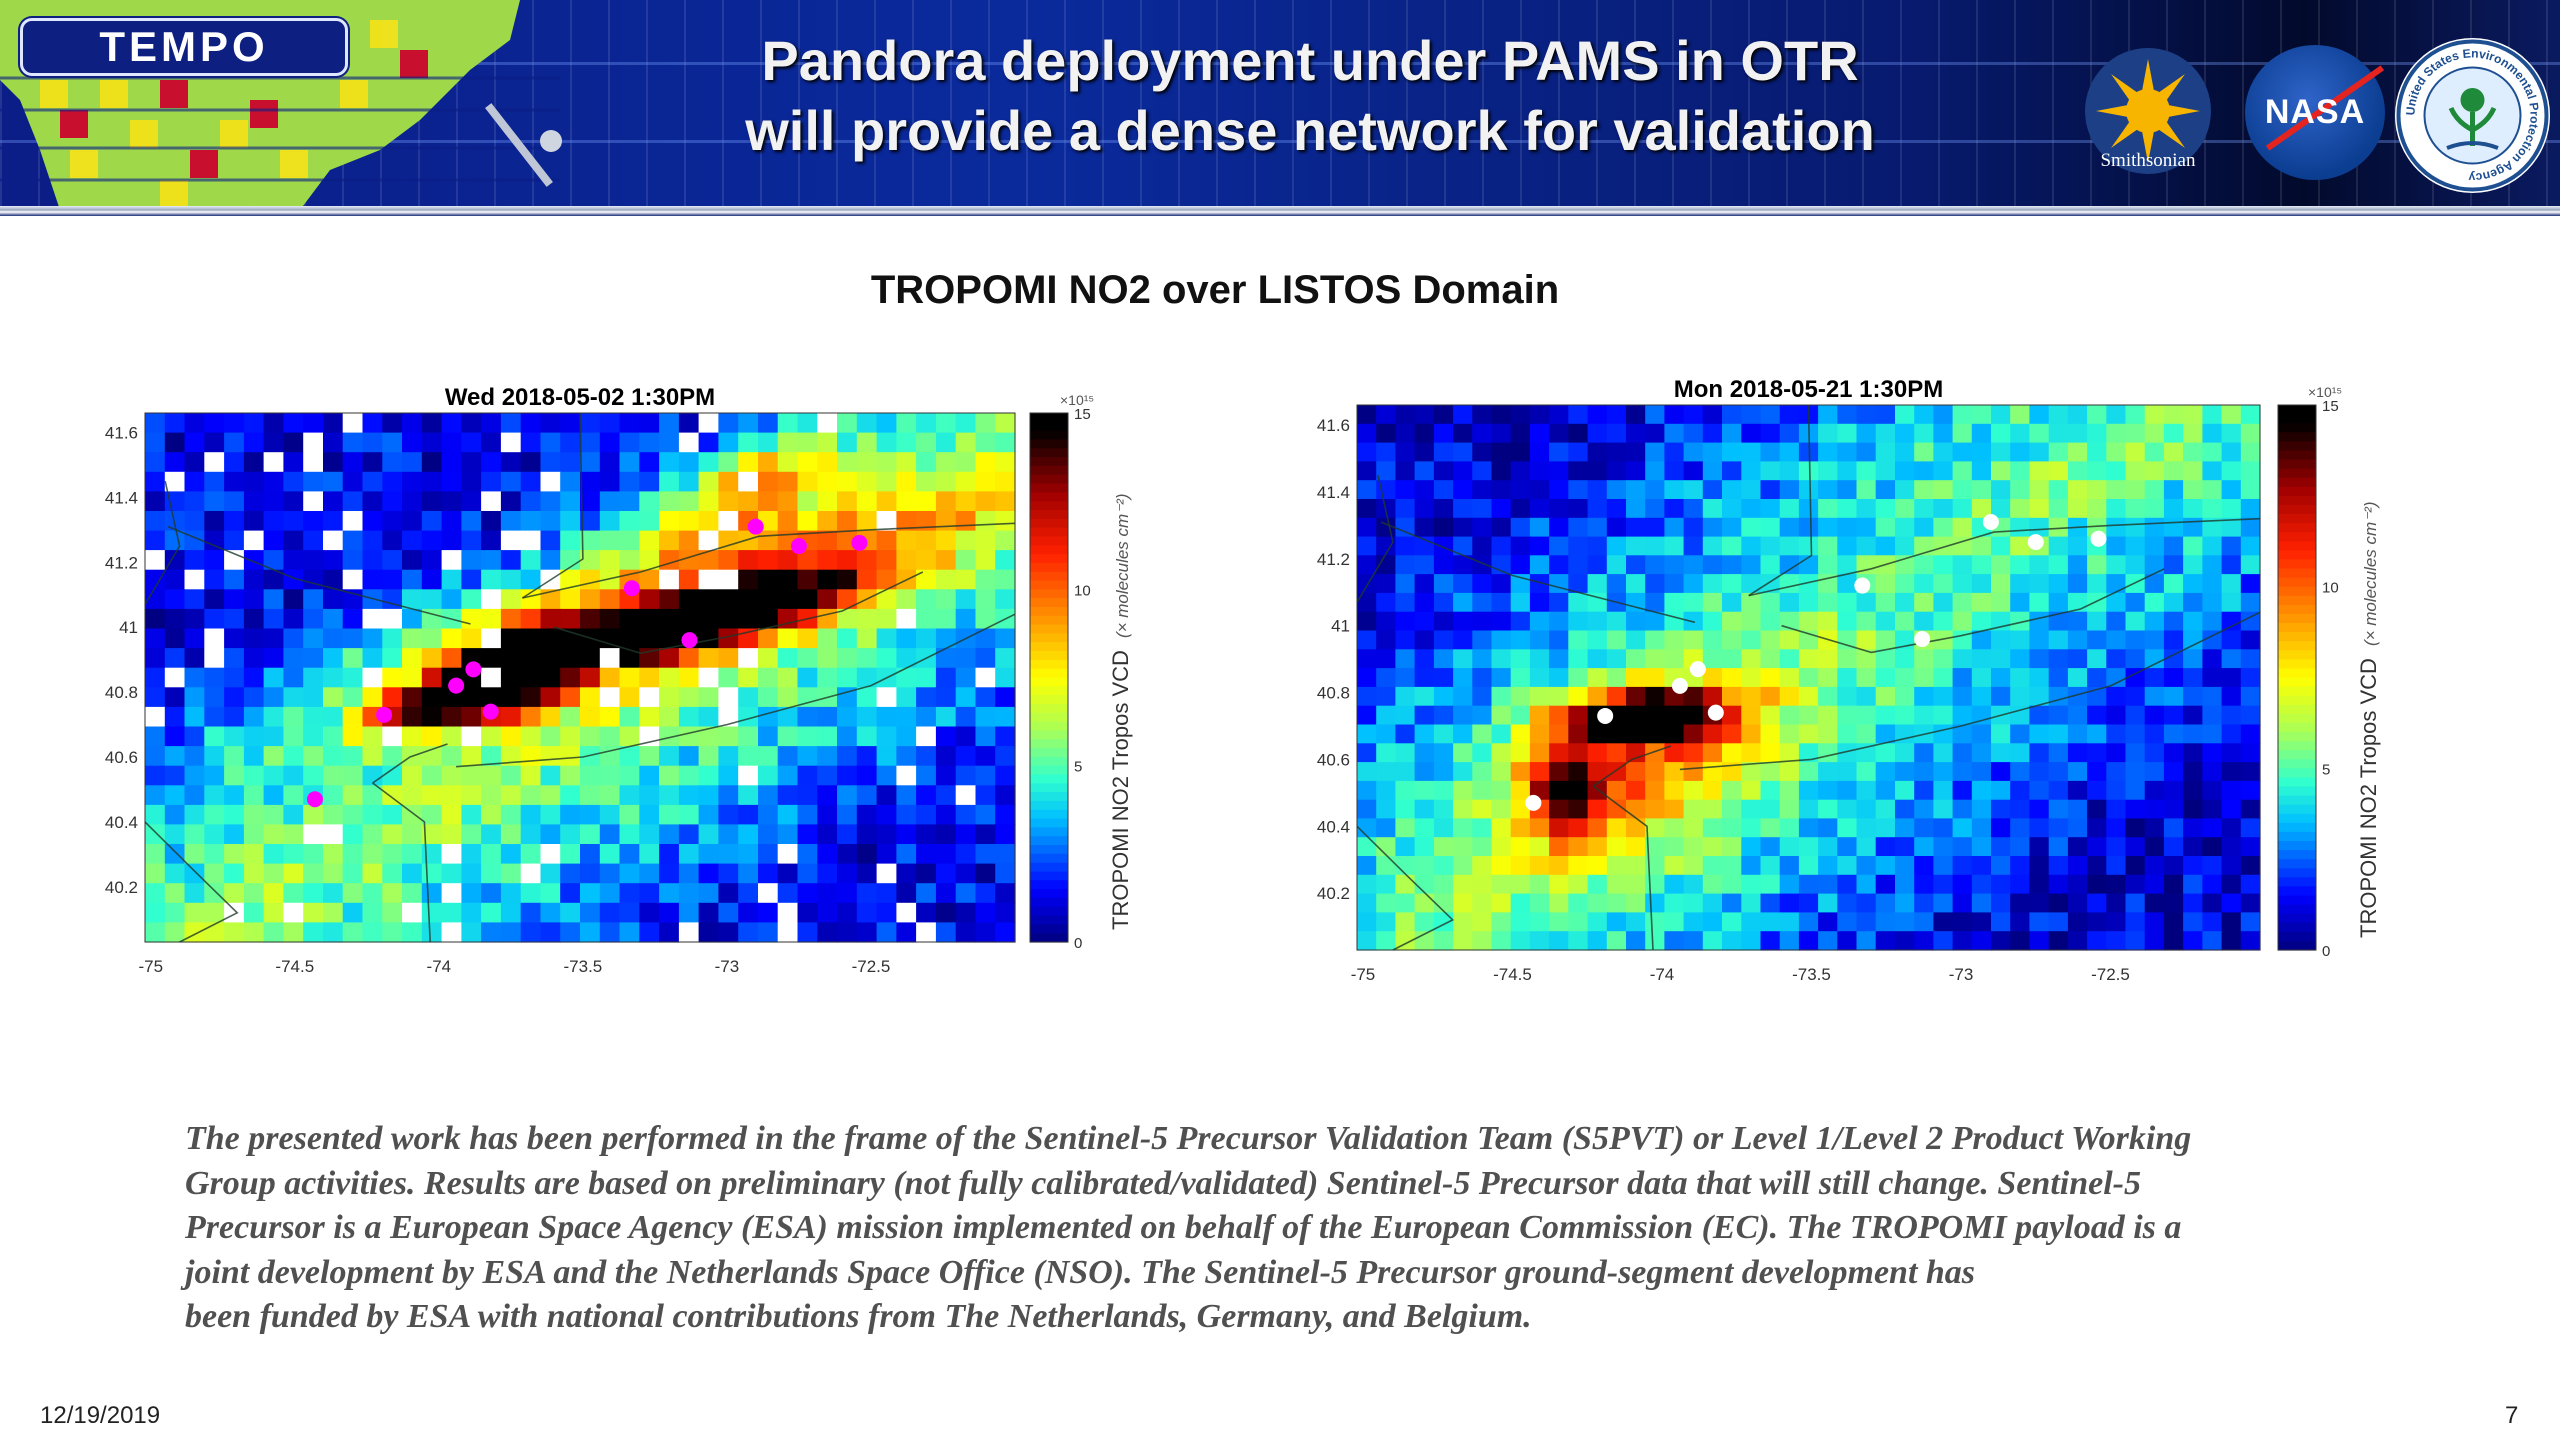 This screenshot has height=1440, width=2560. What do you see at coordinates (2368, 798) in the screenshot?
I see `colorbar-label-text: TROPOMI NO2 Tropos VCD` at bounding box center [2368, 798].